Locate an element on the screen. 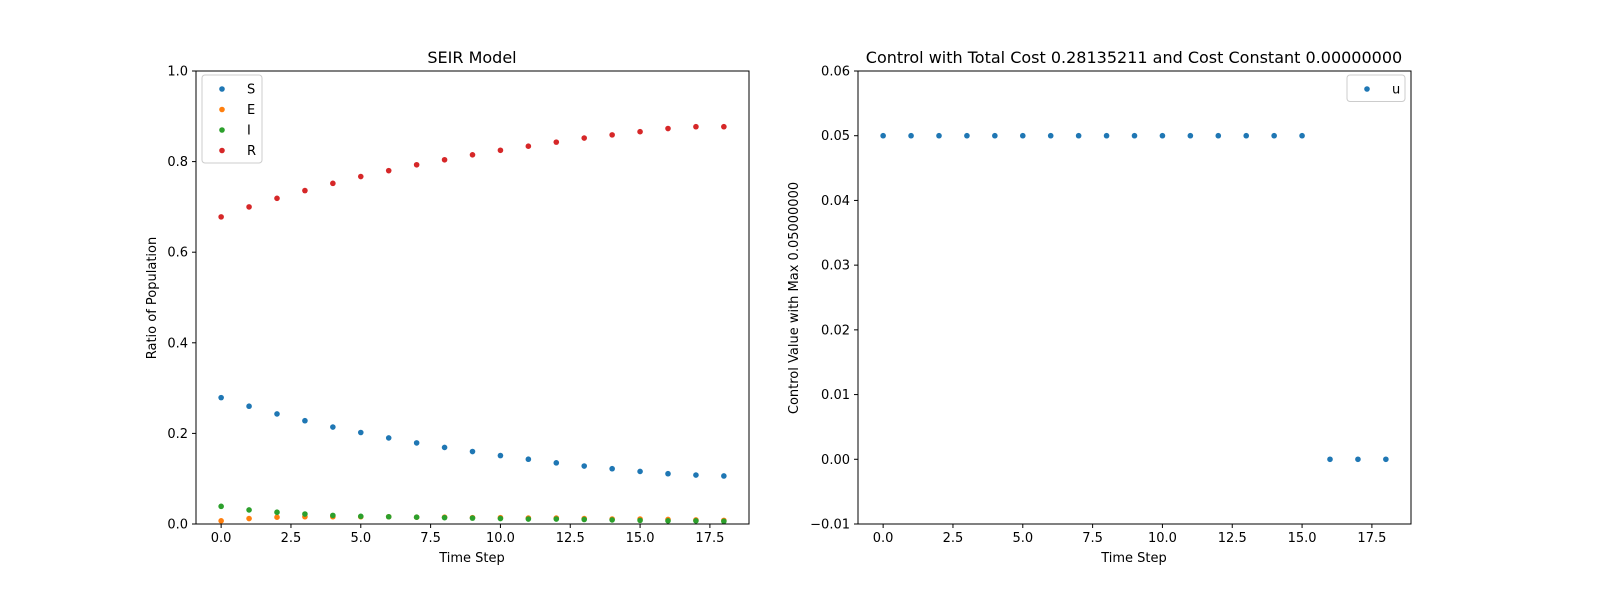  y-tick-label: −0.01 is located at coordinates (830, 525).